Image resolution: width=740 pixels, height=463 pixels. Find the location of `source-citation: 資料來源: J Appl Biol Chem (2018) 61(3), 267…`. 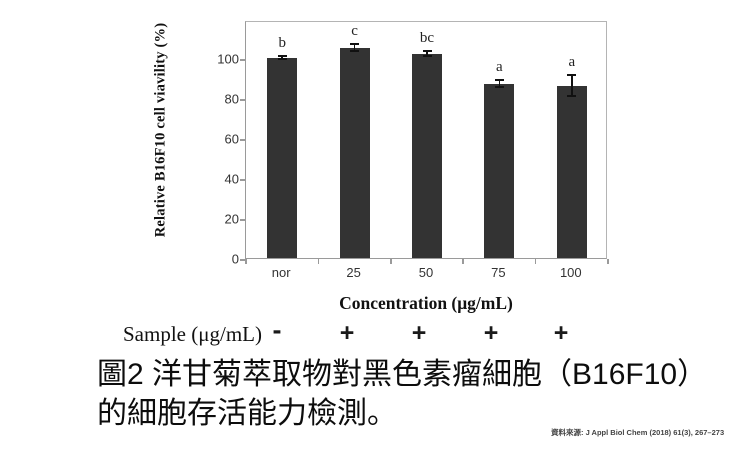

source-citation: 資料來源: J Appl Biol Chem (2018) 61(3), 267… is located at coordinates (638, 432).